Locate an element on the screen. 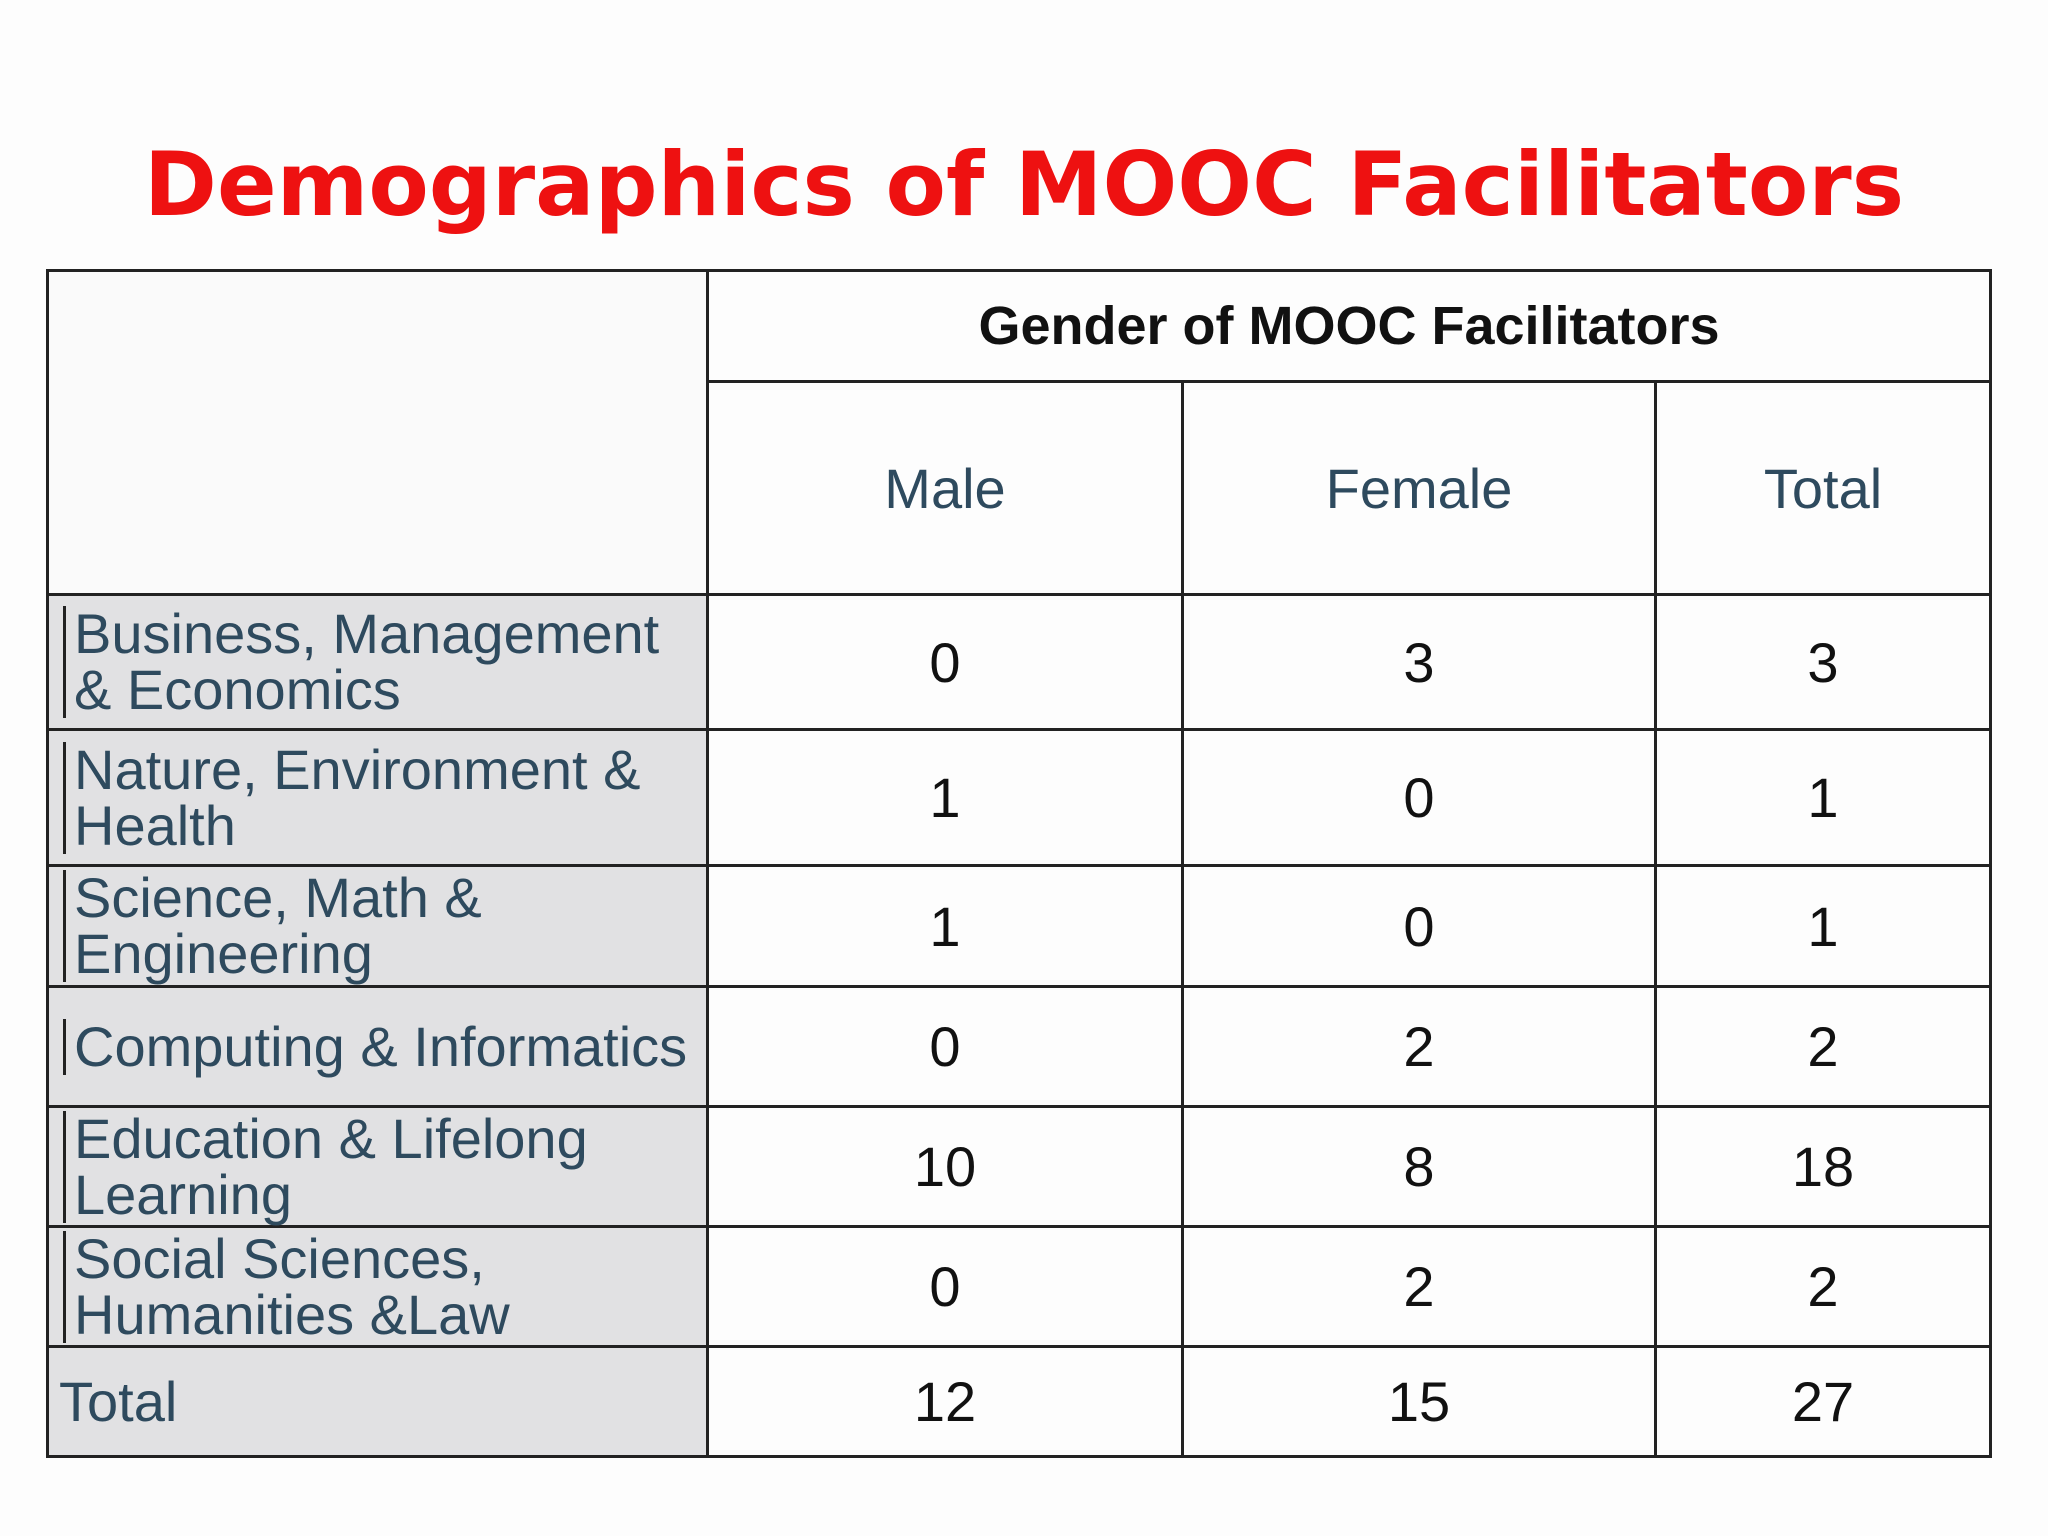  table-row: Business, Management & Economics 0 3 3 is located at coordinates (1019, 662).